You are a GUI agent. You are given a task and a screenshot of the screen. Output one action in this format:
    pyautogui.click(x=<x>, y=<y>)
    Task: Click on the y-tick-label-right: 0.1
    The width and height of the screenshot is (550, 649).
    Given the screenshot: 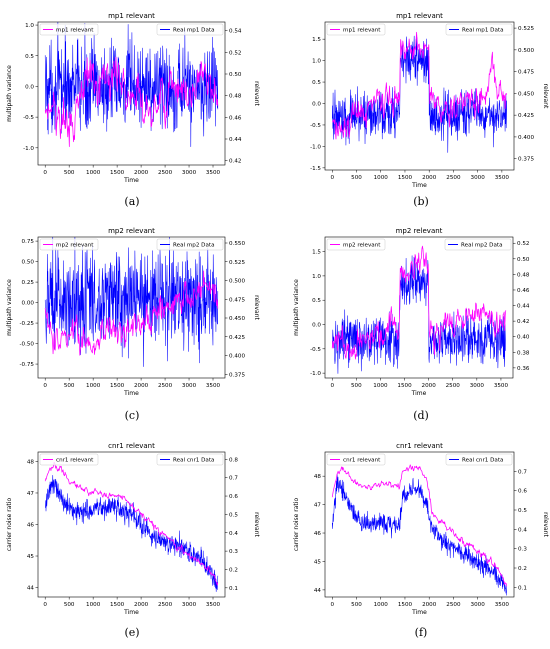 What is the action you would take?
    pyautogui.click(x=233, y=589)
    